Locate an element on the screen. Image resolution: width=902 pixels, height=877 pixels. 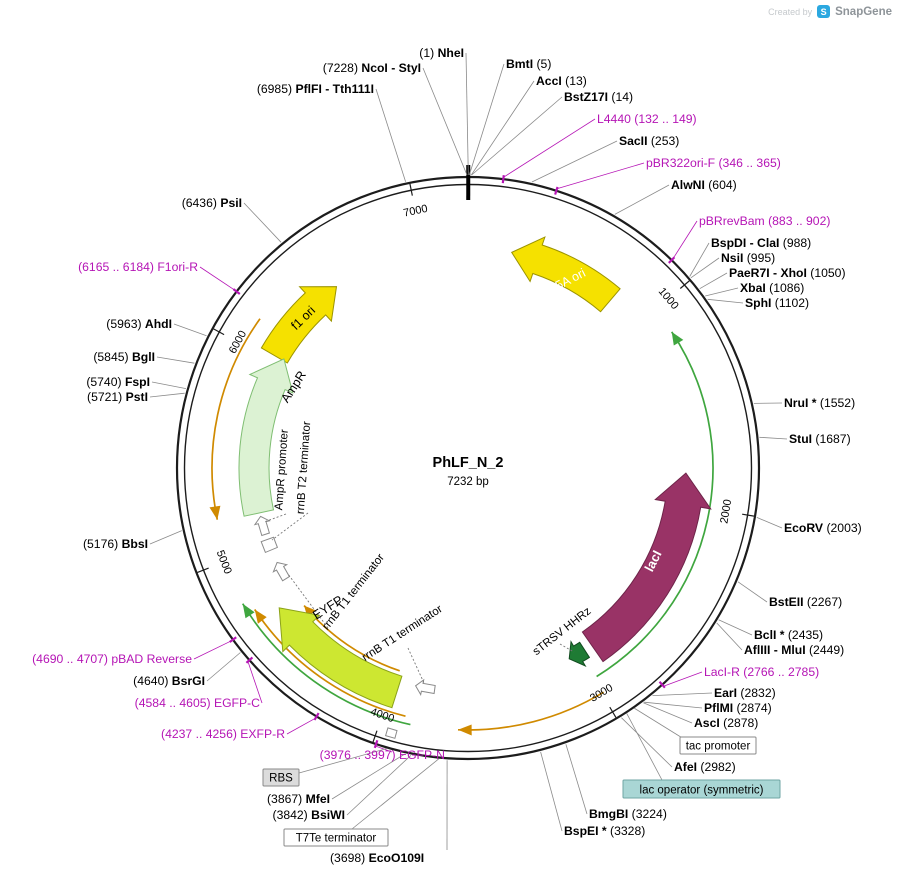
site-label-stui: StuI (1687) is located at coordinates (820, 439).